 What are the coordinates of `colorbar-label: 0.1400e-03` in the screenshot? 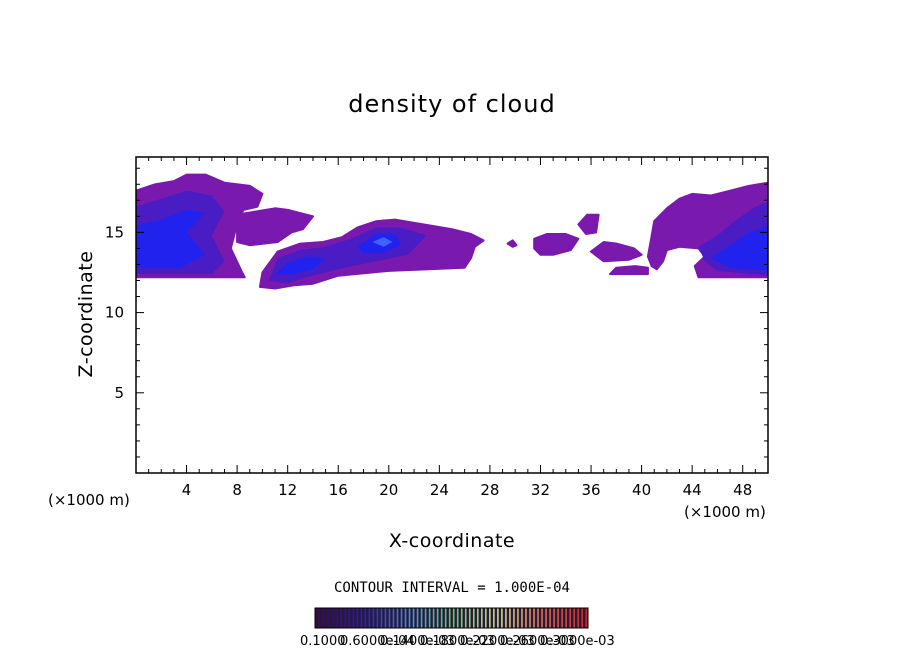 It's located at (417, 641).